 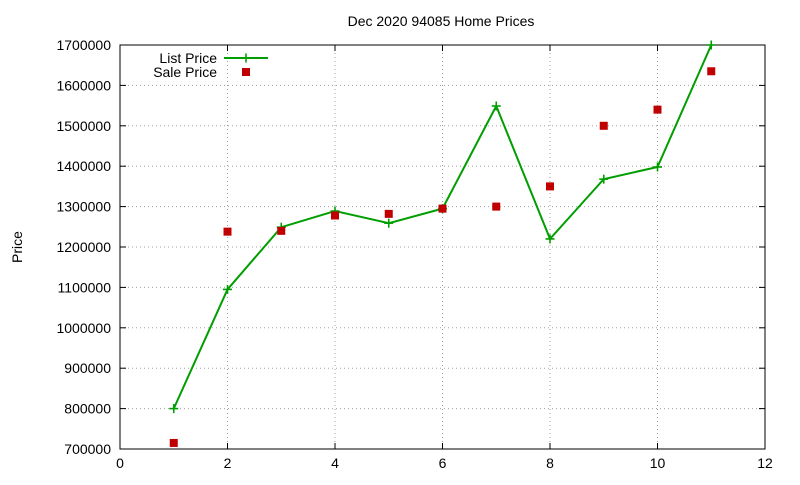 I want to click on y-tick-label: 1100000, so click(x=85, y=287).